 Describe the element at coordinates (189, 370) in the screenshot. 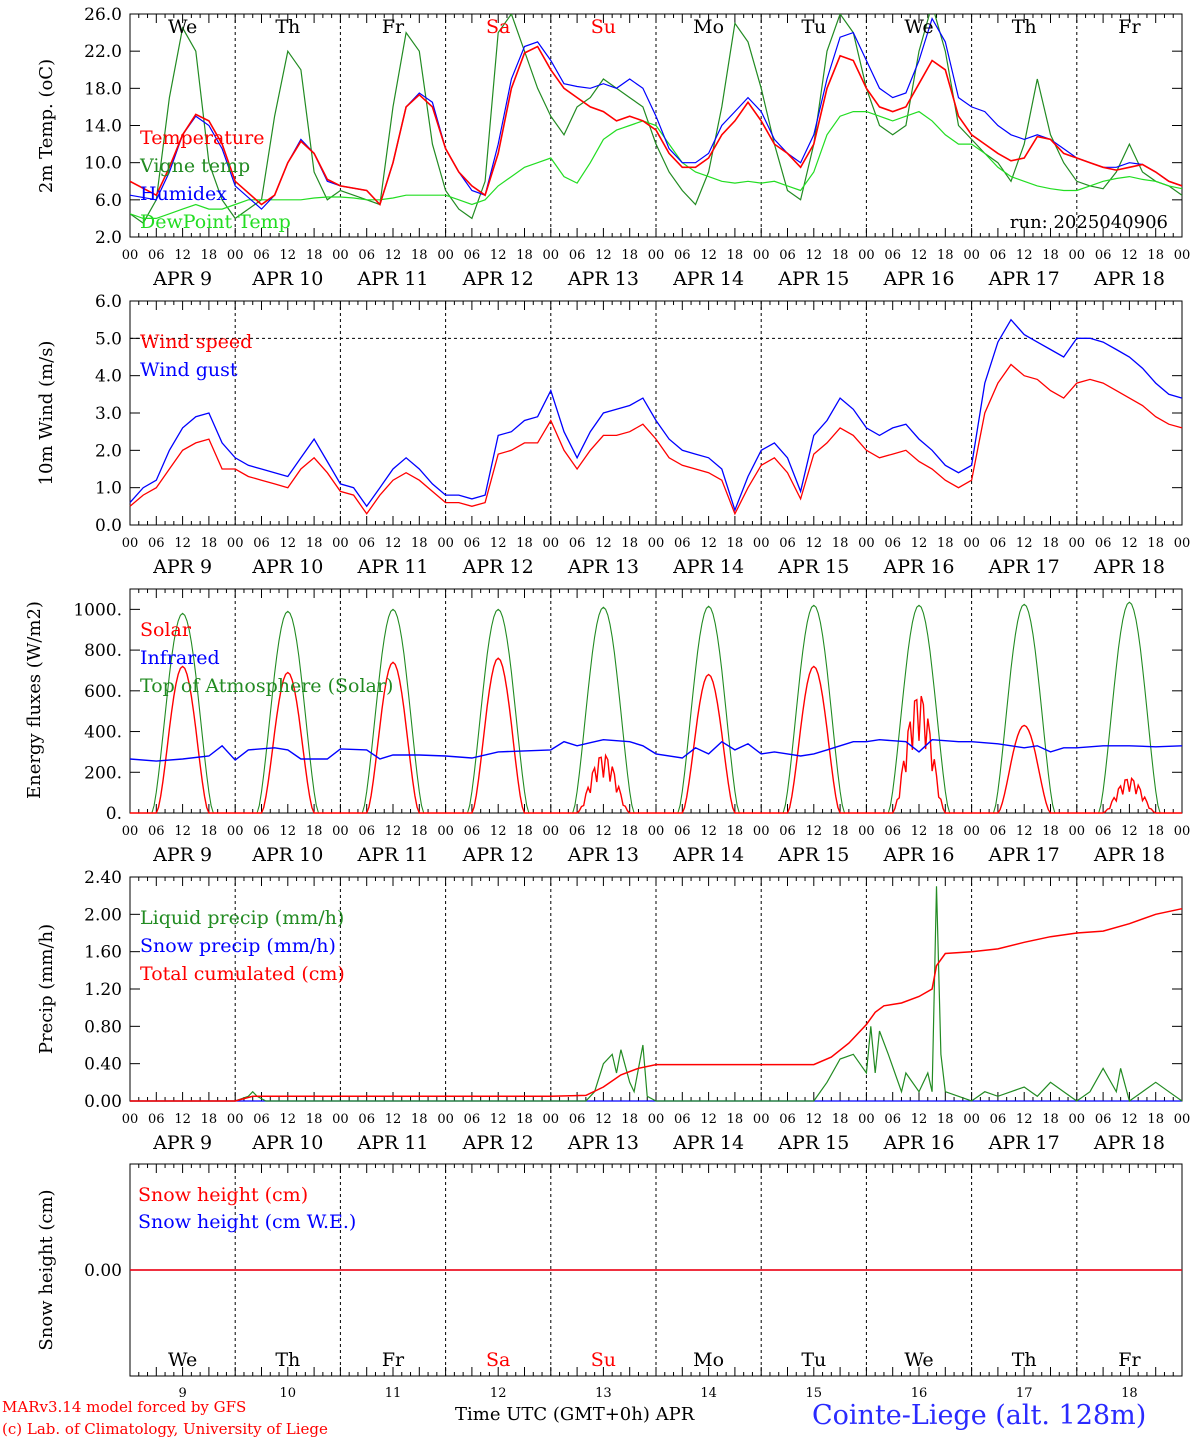

I see `wind-panel-legend-1: Wind gust` at that location.